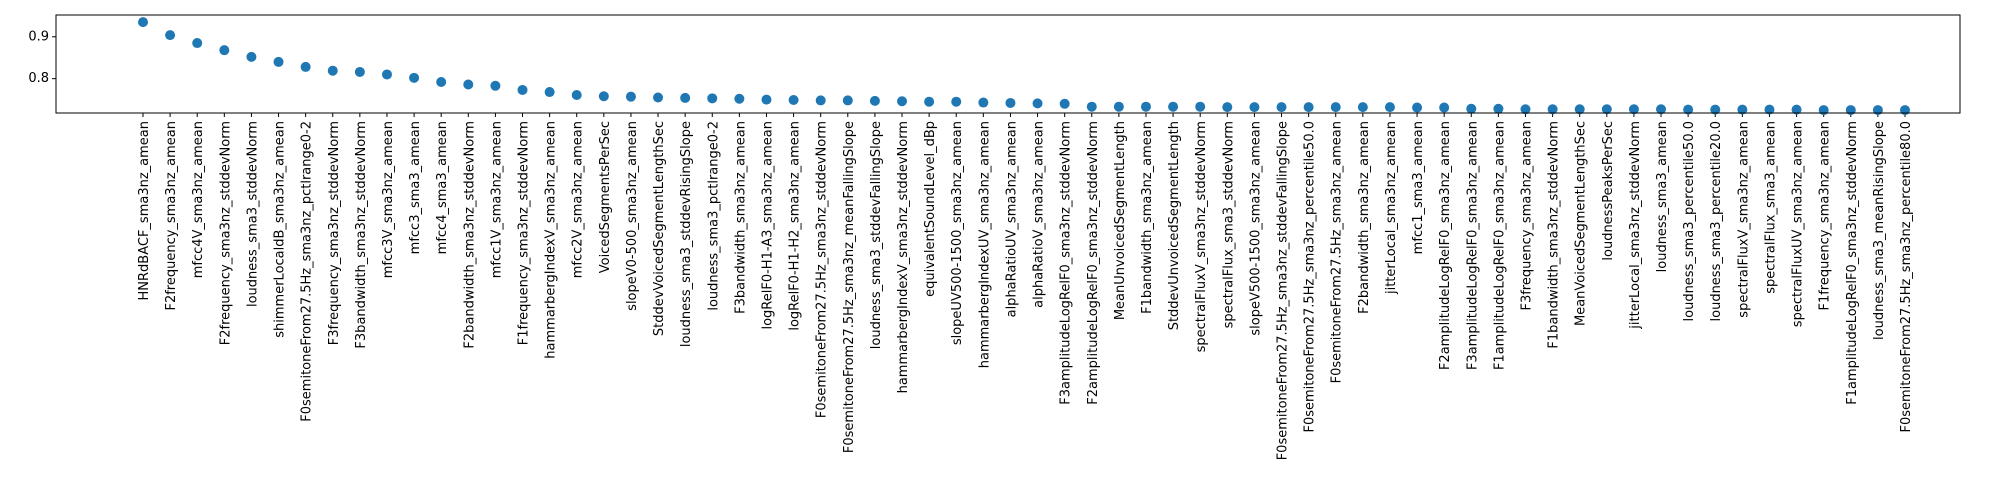  What do you see at coordinates (1743, 219) in the screenshot?
I see `x-tick-label: spectralFluxV_sma3nz_amean` at bounding box center [1743, 219].